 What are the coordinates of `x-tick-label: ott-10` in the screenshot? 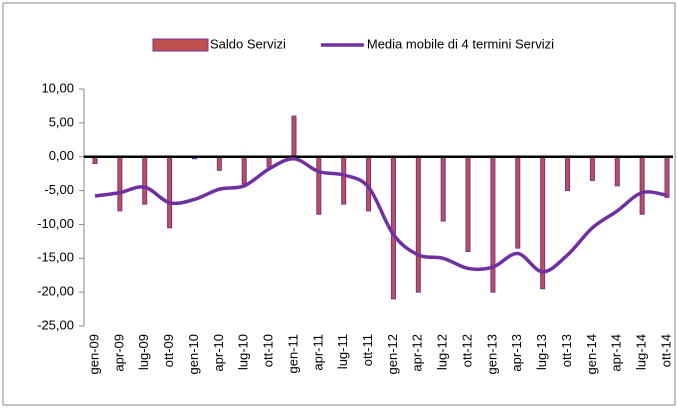 It's located at (268, 350).